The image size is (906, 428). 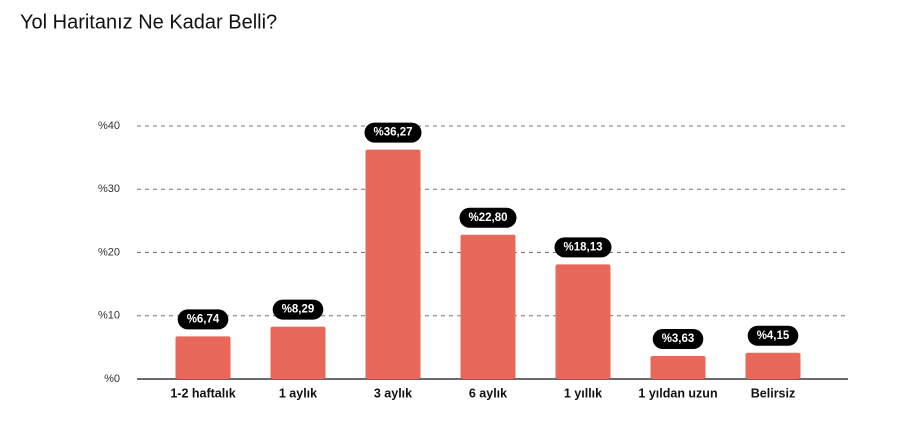 I want to click on x-tick-label: 1 yıldan uzun, so click(x=677, y=393).